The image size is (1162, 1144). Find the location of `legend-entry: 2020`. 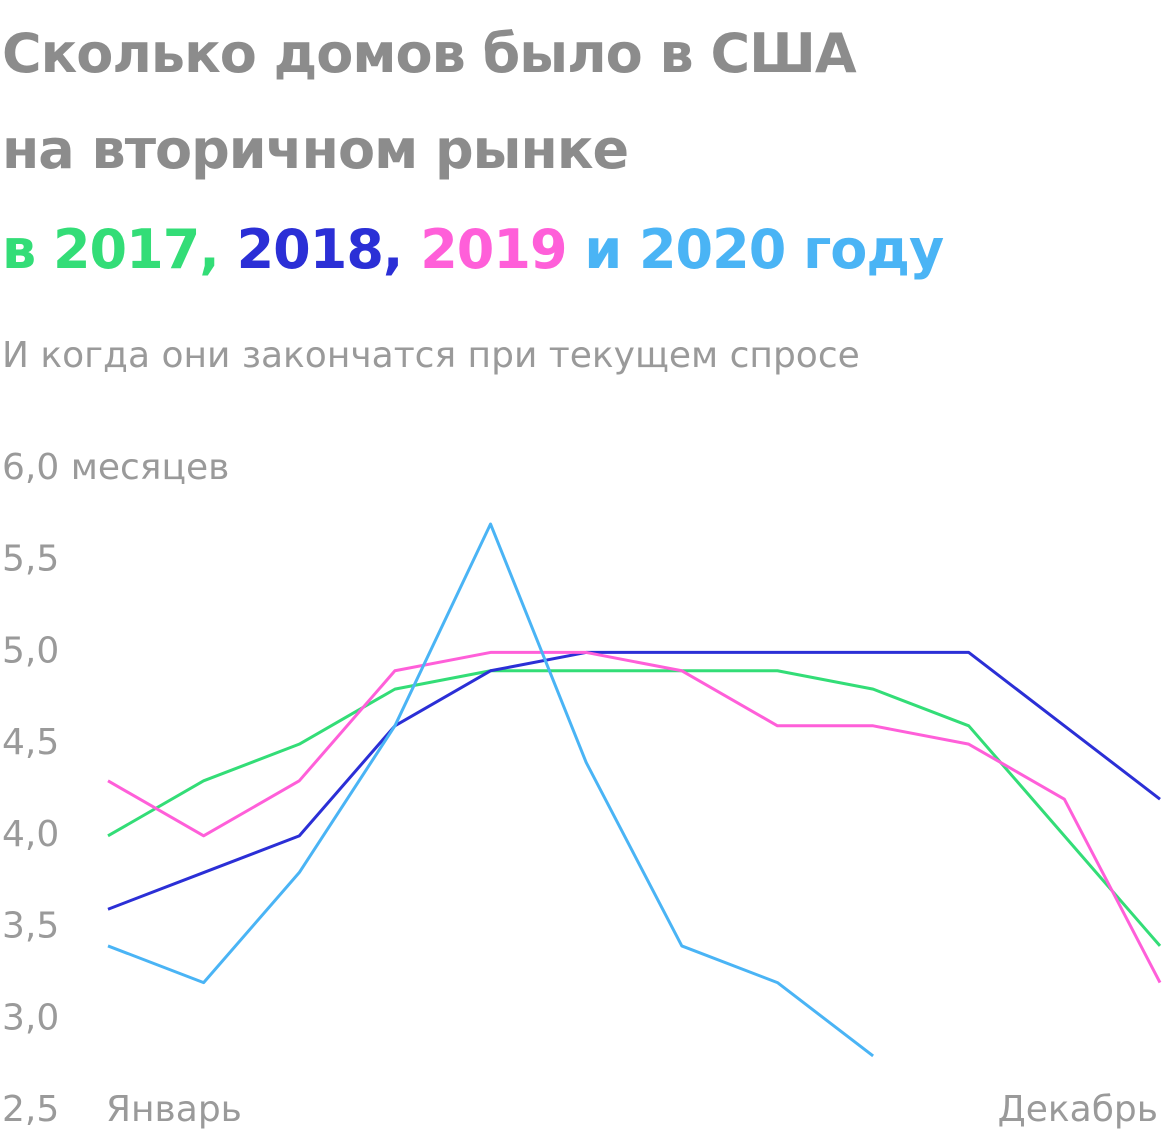

legend-entry: 2020 is located at coordinates (712, 249).